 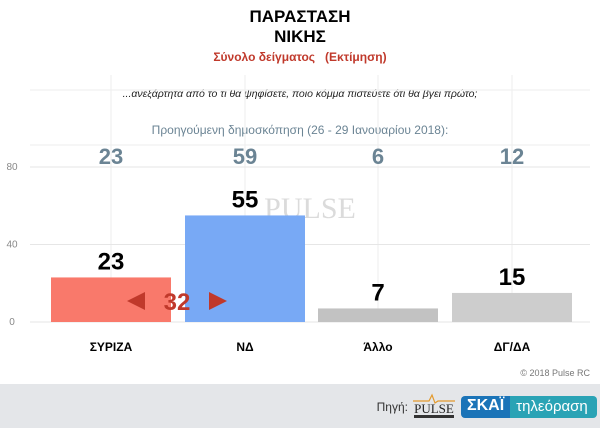 What do you see at coordinates (512, 277) in the screenshot?
I see `data-label: 15` at bounding box center [512, 277].